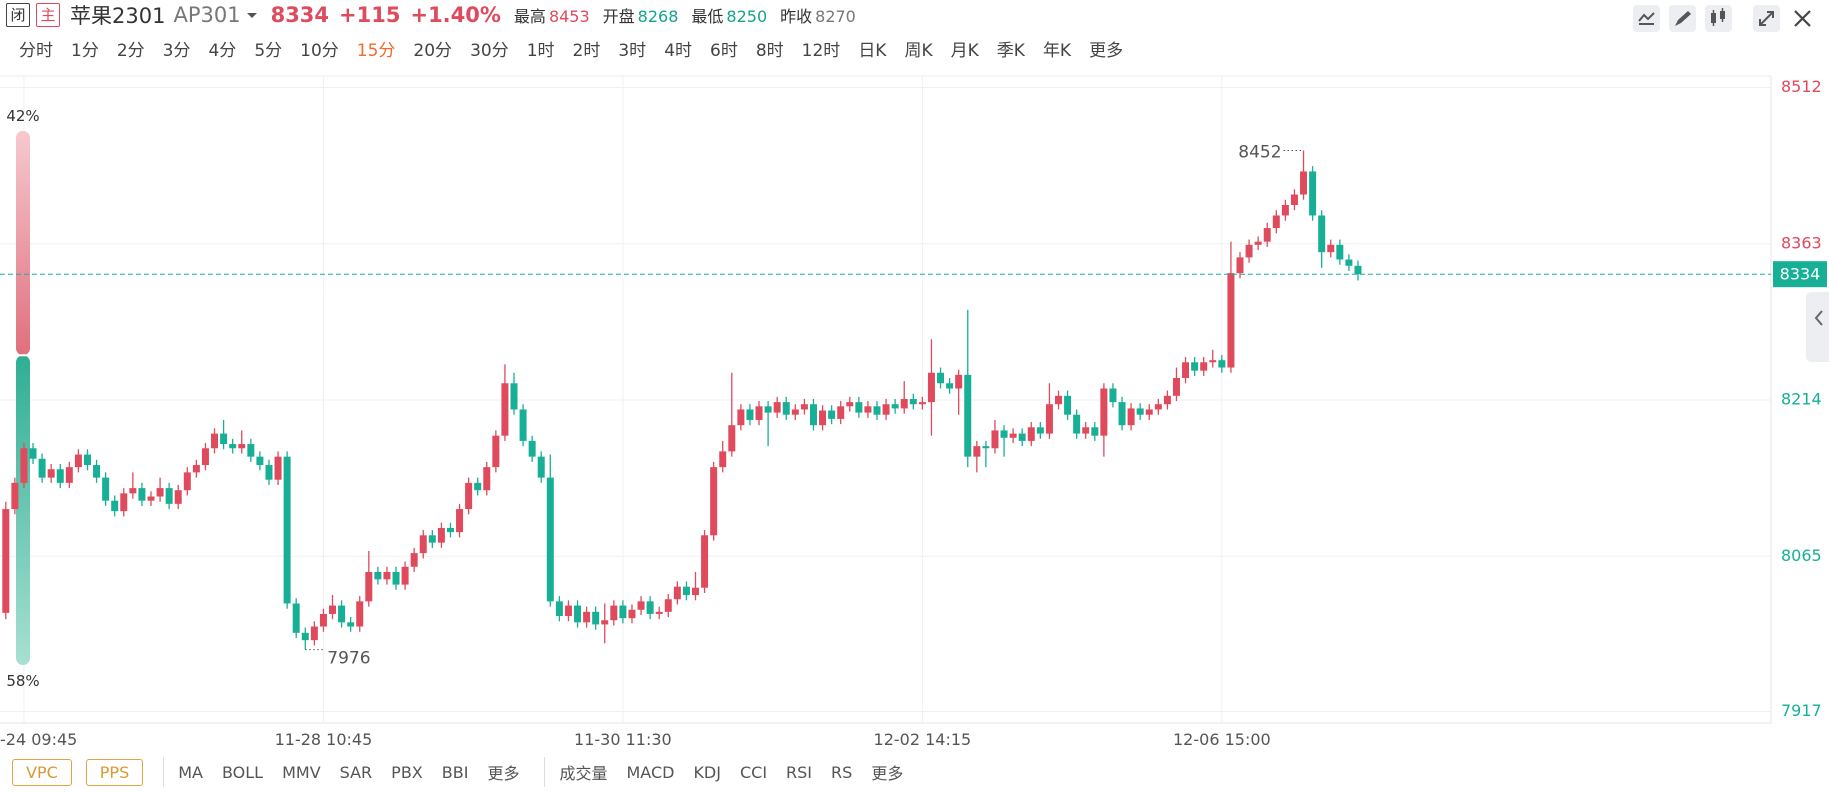  I want to click on main-indicator: BBI, so click(455, 772).